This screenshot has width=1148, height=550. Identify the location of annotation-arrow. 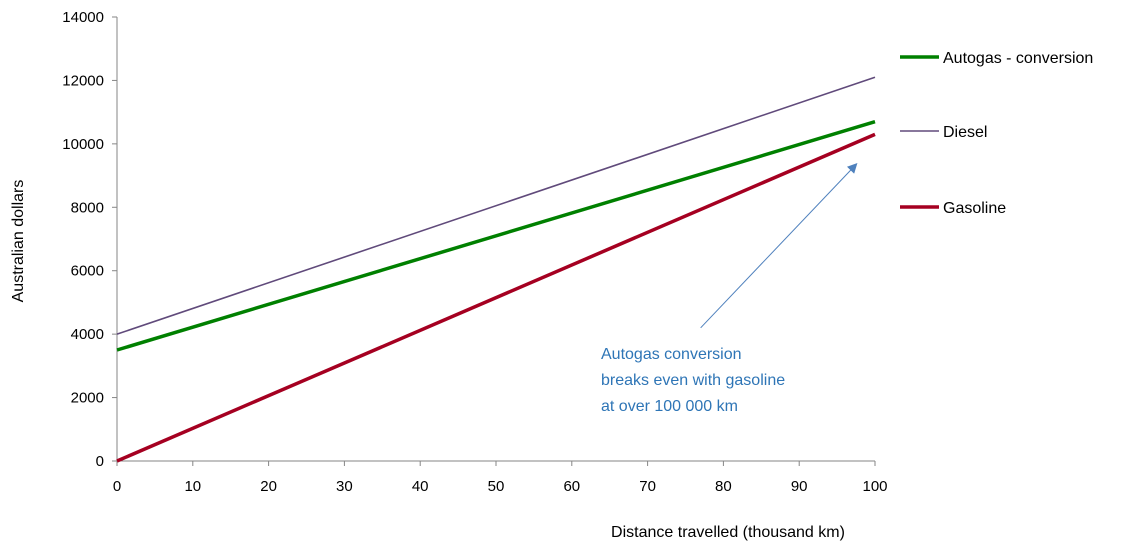
(779, 246).